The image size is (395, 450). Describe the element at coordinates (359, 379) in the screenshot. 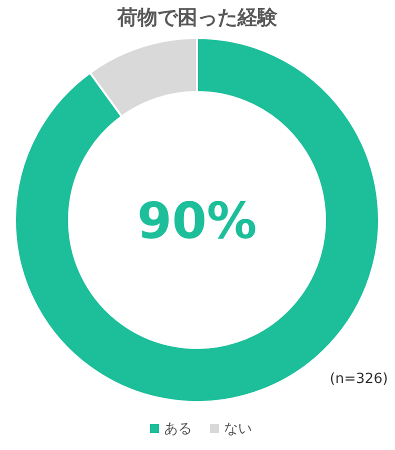

I see `text: (n=326)` at that location.